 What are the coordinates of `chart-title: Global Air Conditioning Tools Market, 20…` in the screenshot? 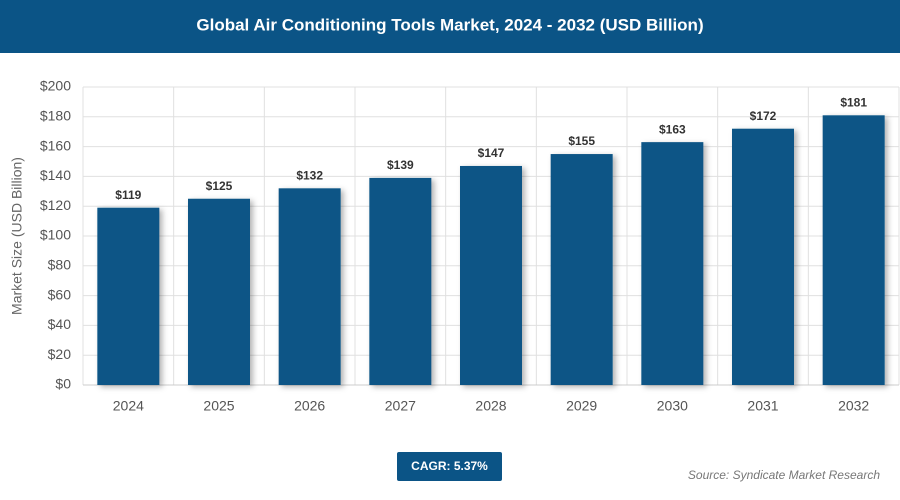 It's located at (449, 24).